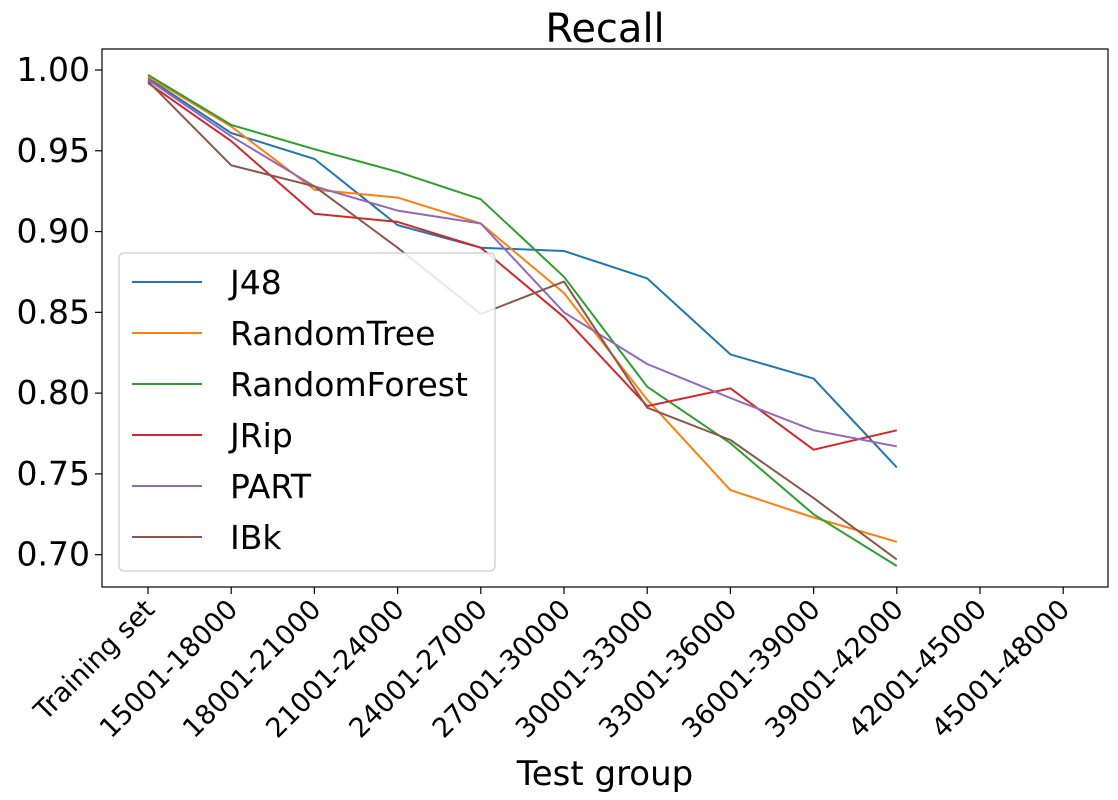 The image size is (1118, 800). Describe the element at coordinates (604, 29) in the screenshot. I see `chart-title: Recall` at that location.